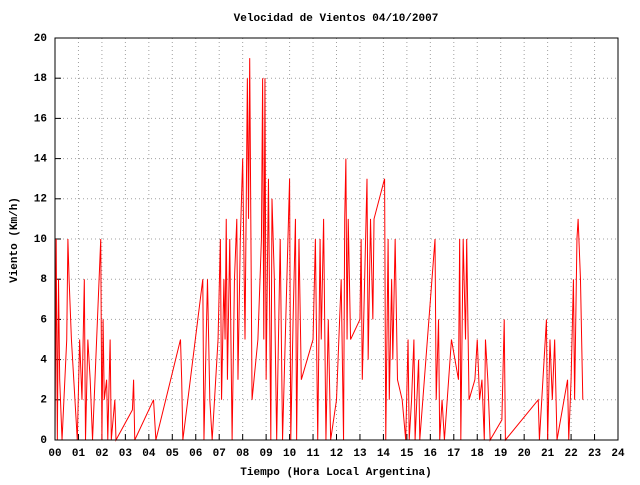  Describe the element at coordinates (101, 454) in the screenshot. I see `x-tick-label: 02` at that location.